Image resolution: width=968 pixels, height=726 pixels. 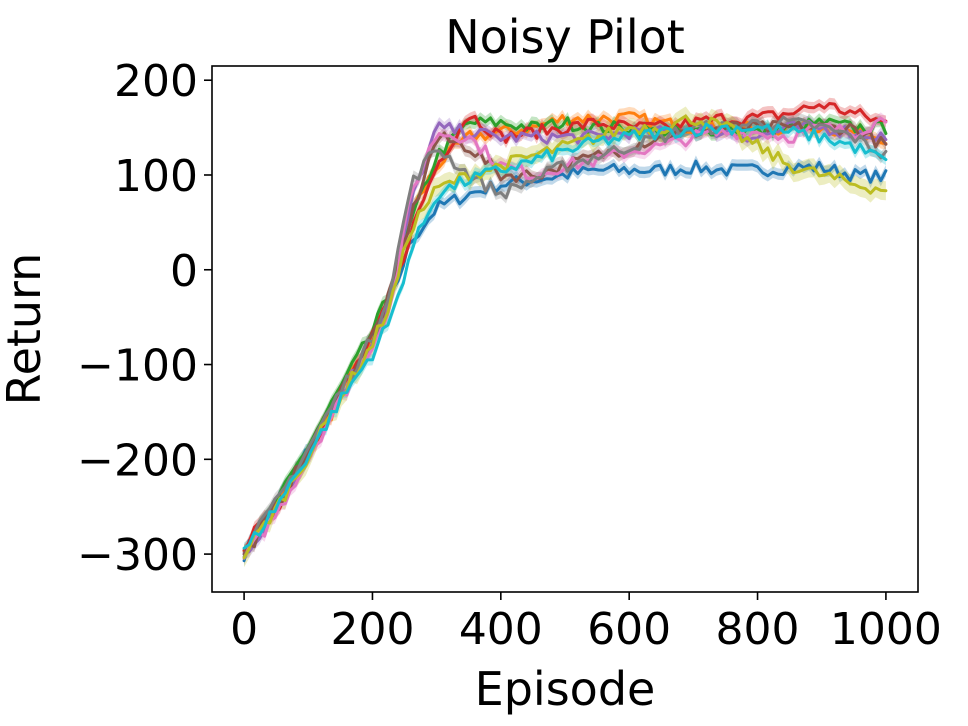 I want to click on x-tick-label: 600, so click(x=629, y=629).